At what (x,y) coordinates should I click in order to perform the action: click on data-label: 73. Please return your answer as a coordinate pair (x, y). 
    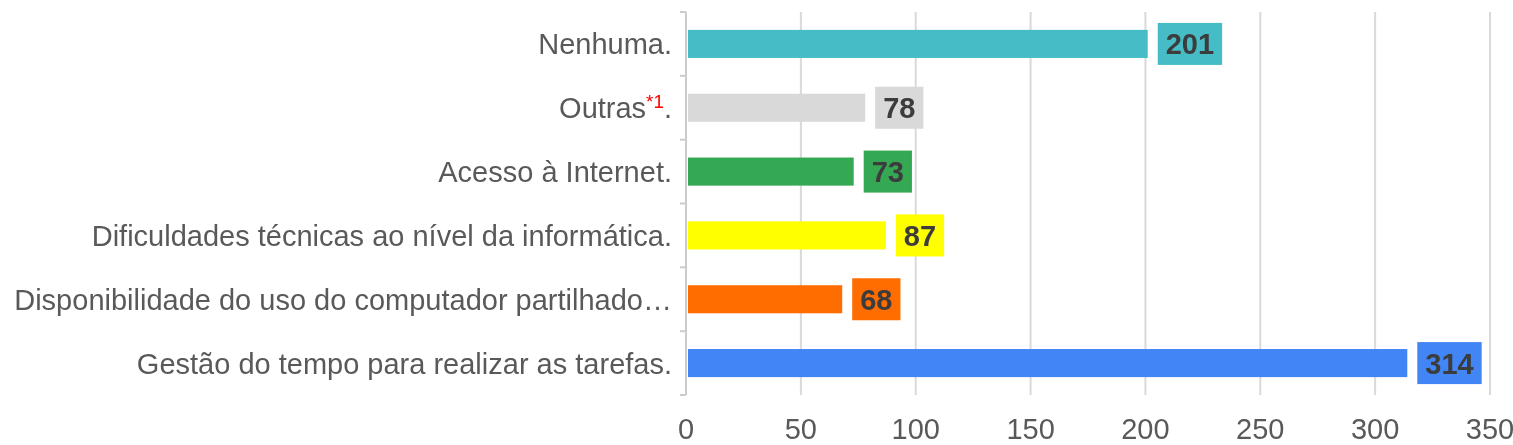
    Looking at the image, I should click on (887, 172).